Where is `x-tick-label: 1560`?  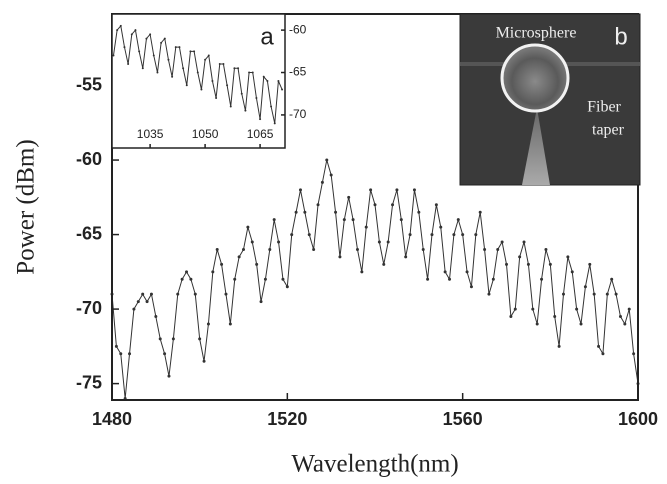 x-tick-label: 1560 is located at coordinates (463, 419).